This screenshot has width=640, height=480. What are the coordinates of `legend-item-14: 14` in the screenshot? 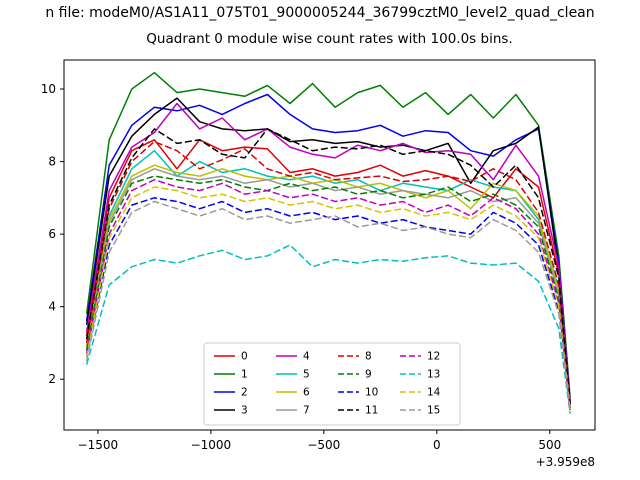 It's located at (420, 393).